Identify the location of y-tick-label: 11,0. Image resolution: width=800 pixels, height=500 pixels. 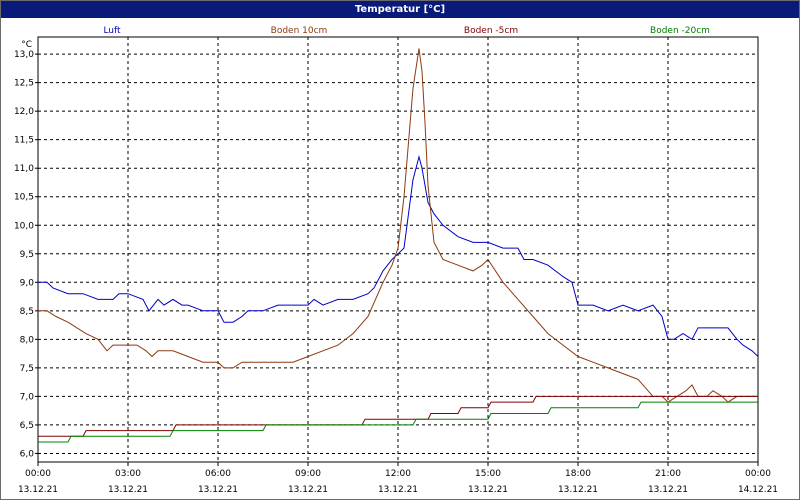
(24, 169).